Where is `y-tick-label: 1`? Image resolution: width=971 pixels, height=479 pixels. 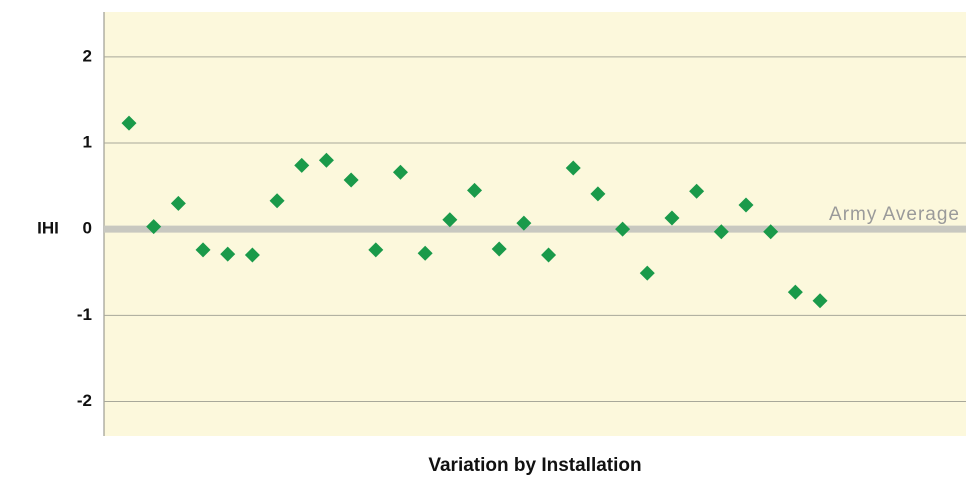
y-tick-label: 1 is located at coordinates (87, 141).